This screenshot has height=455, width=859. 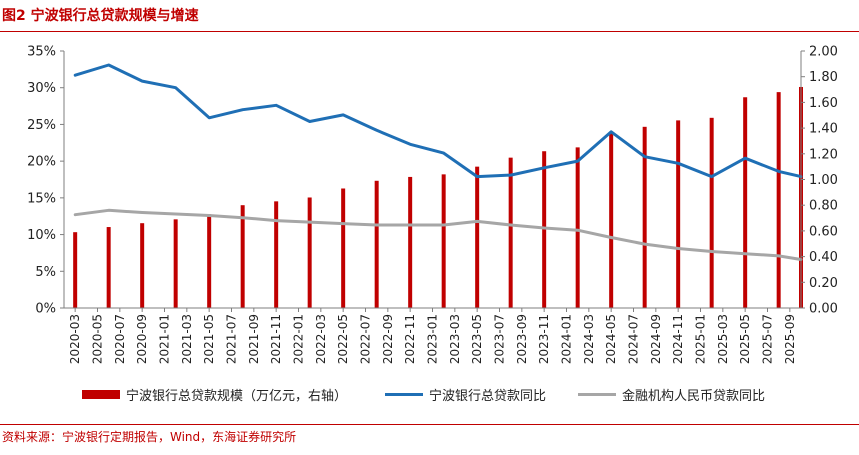 What do you see at coordinates (477, 339) in the screenshot?
I see `x-tick-label: 2023-05` at bounding box center [477, 339].